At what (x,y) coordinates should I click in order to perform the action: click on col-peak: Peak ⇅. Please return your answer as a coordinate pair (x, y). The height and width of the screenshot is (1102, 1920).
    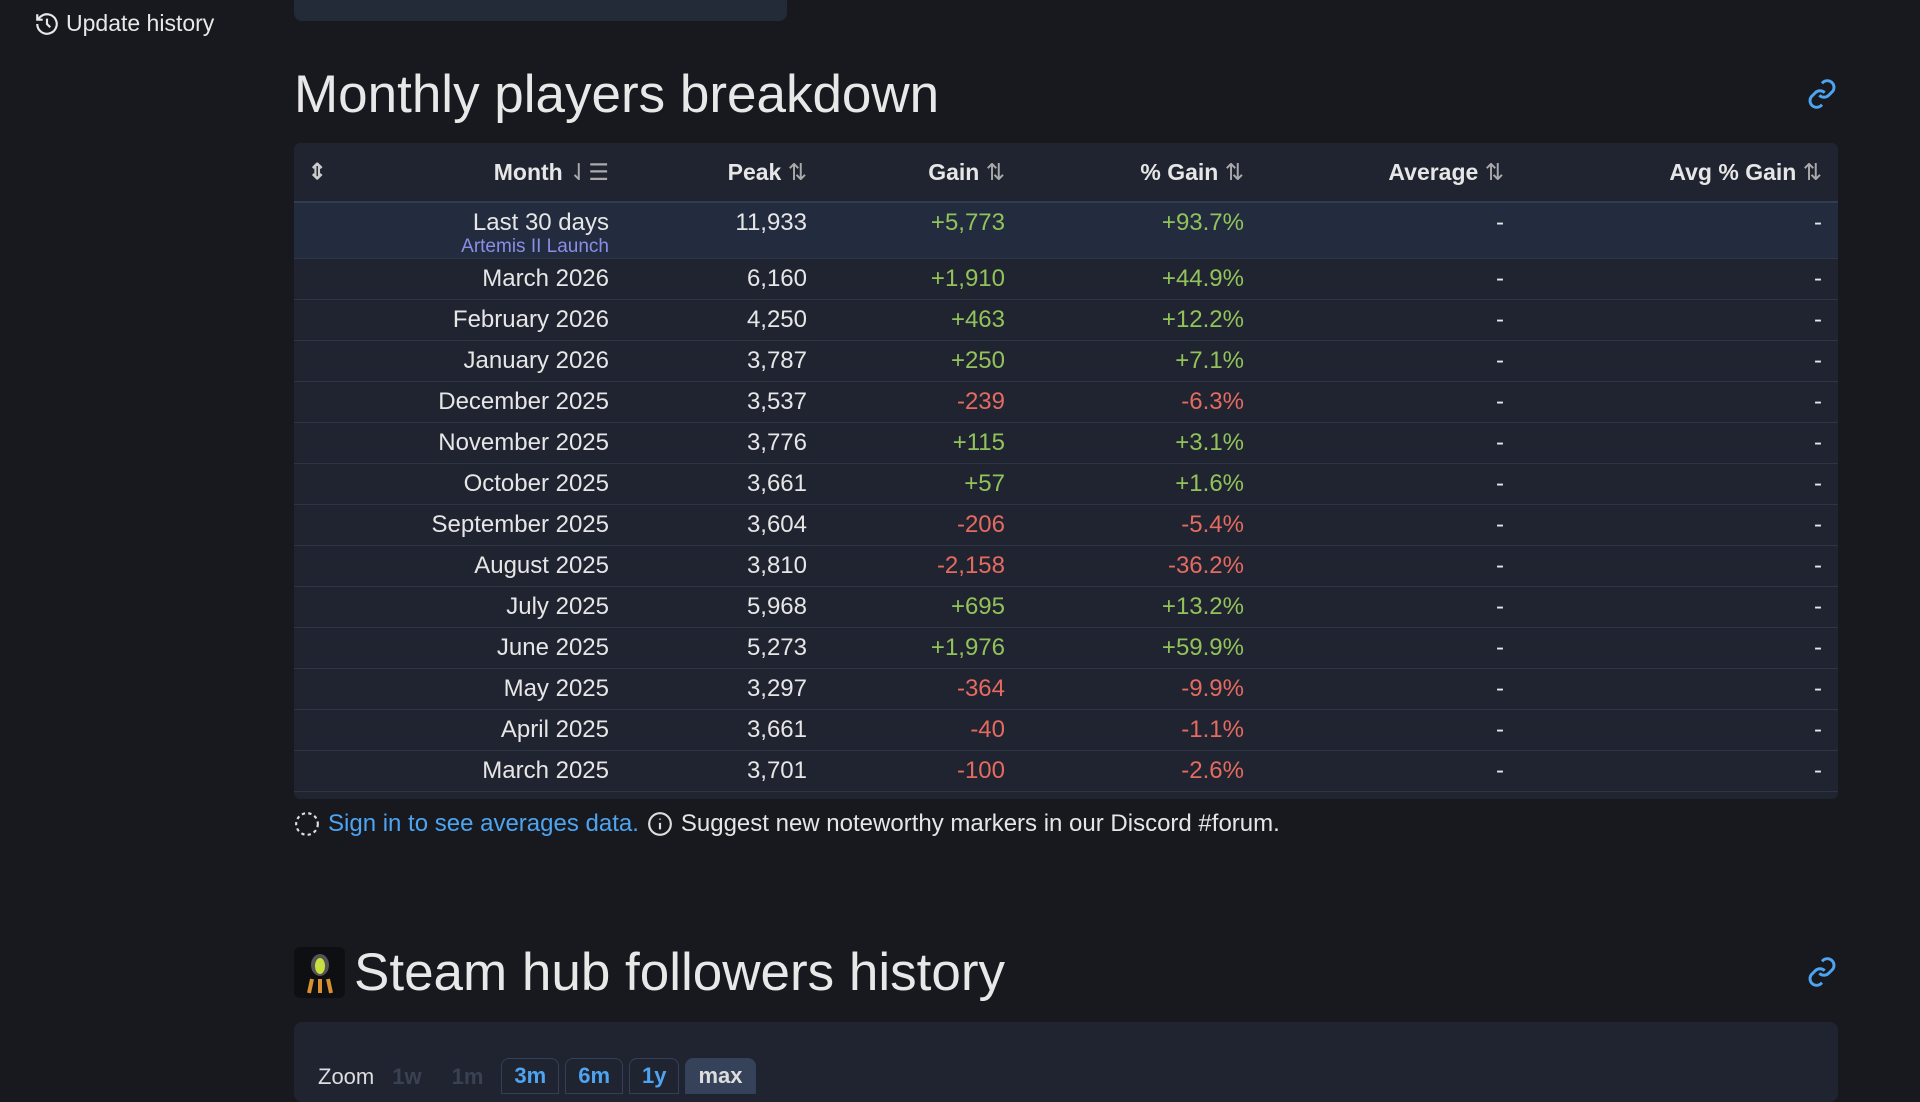
    Looking at the image, I should click on (767, 171).